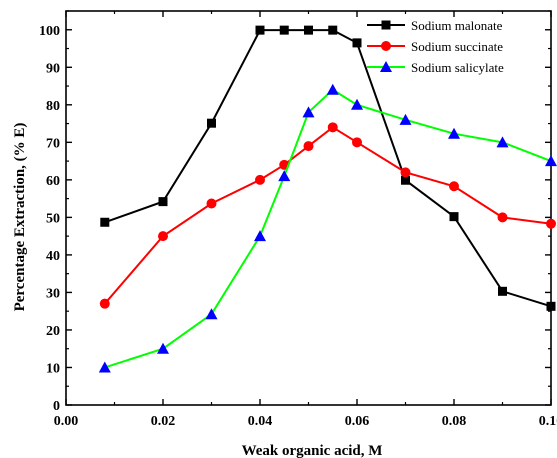 This screenshot has height=458, width=557. I want to click on y-tick-label: 10, so click(53, 368).